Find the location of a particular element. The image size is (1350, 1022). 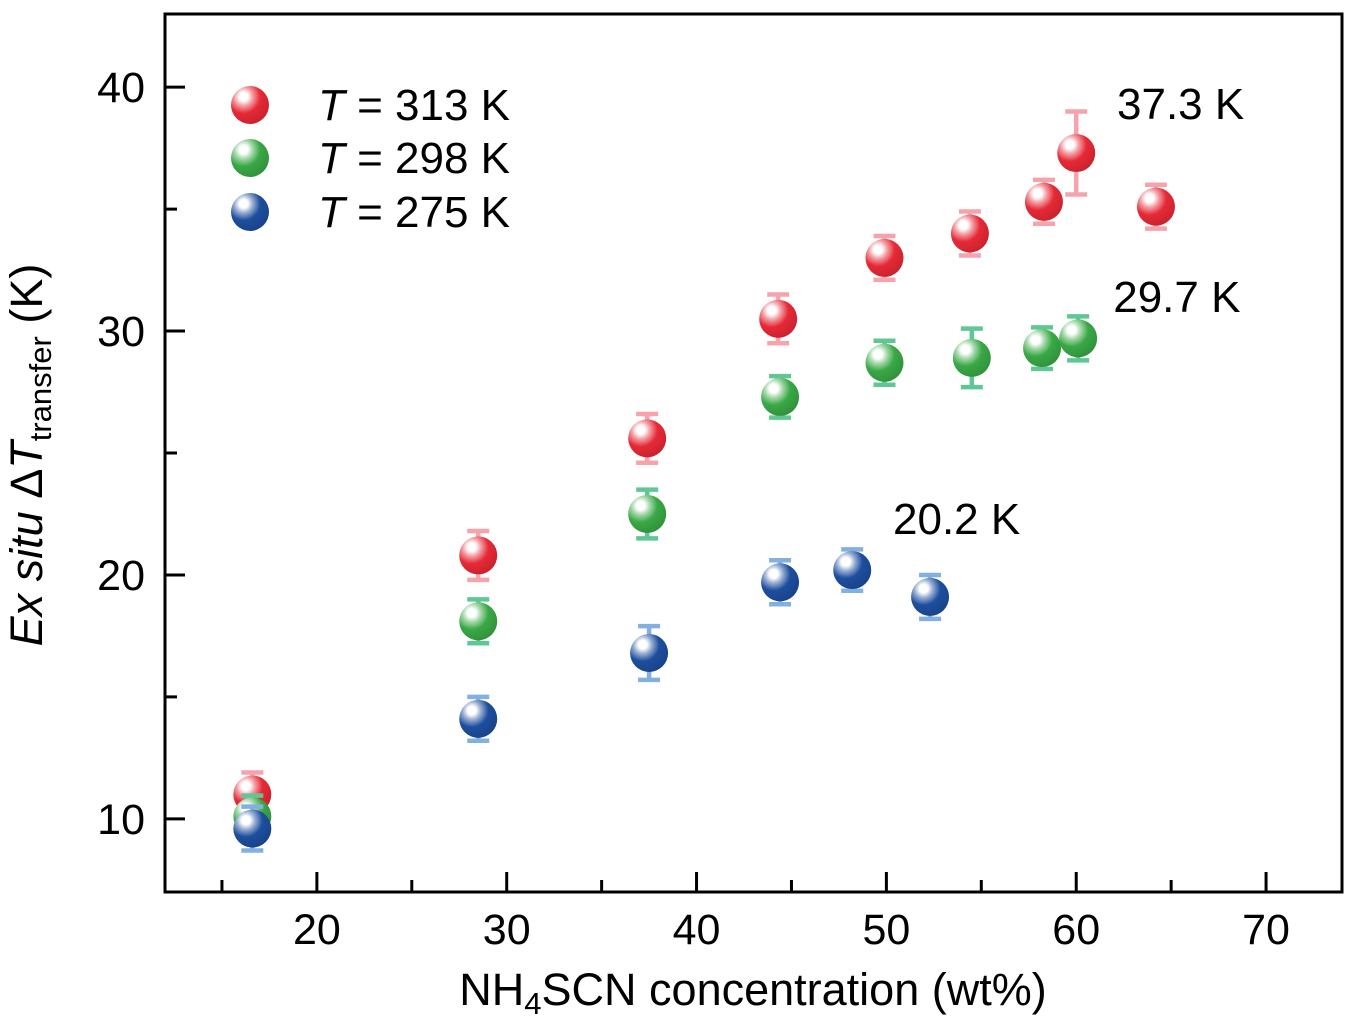

annotation-29.7-K: 29.7 K is located at coordinates (1176, 297).